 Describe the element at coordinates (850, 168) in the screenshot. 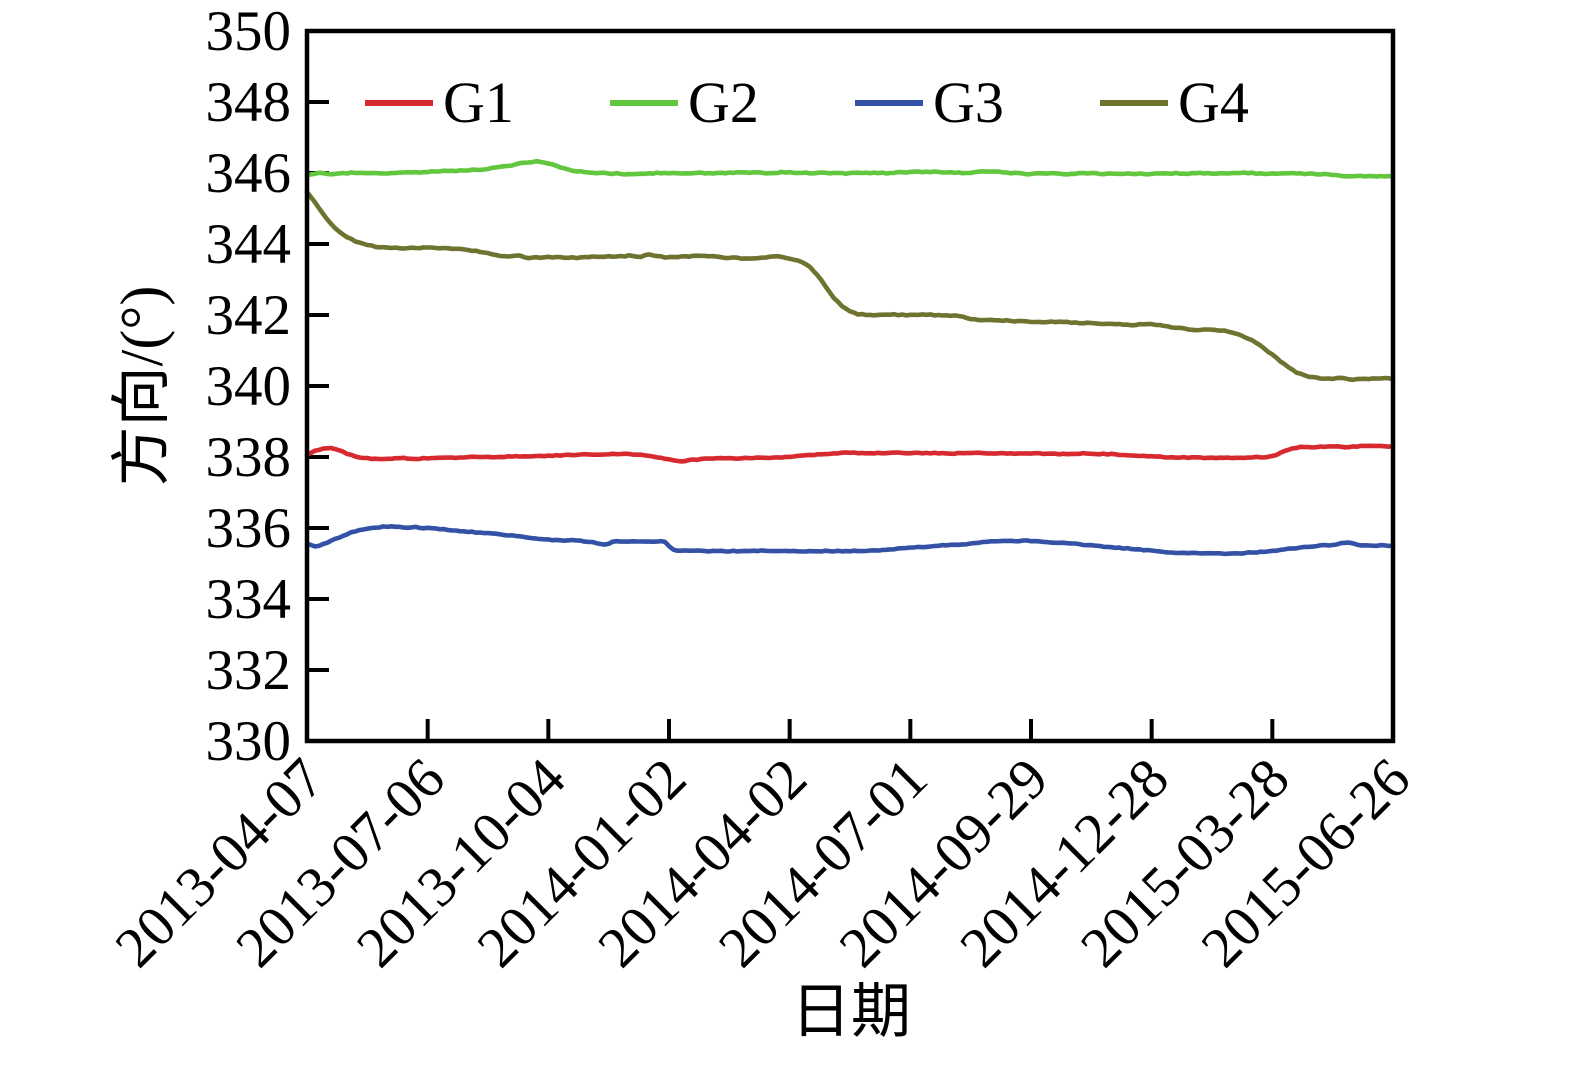

I see `series-line-G2` at that location.